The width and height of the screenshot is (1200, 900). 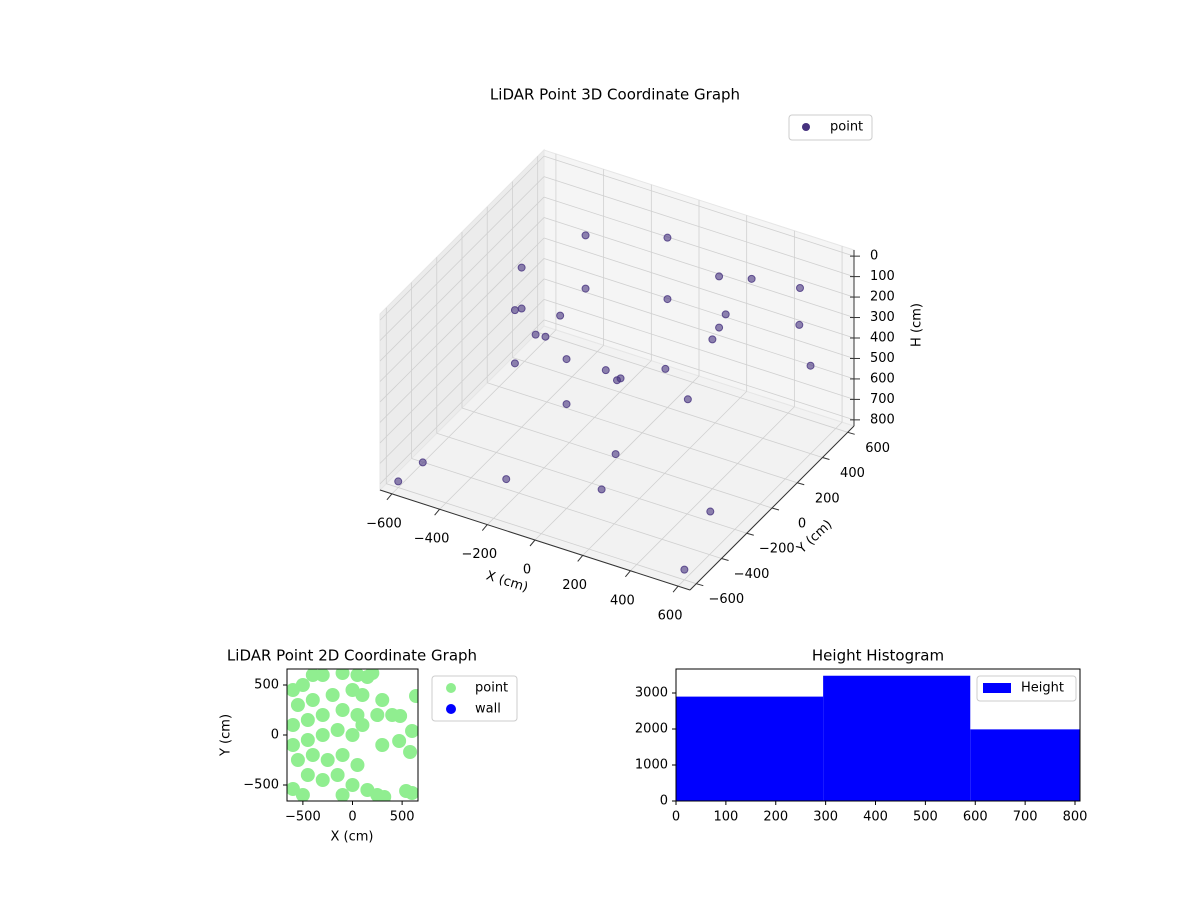 What do you see at coordinates (875, 817) in the screenshot?
I see `x-tick-label: 400` at bounding box center [875, 817].